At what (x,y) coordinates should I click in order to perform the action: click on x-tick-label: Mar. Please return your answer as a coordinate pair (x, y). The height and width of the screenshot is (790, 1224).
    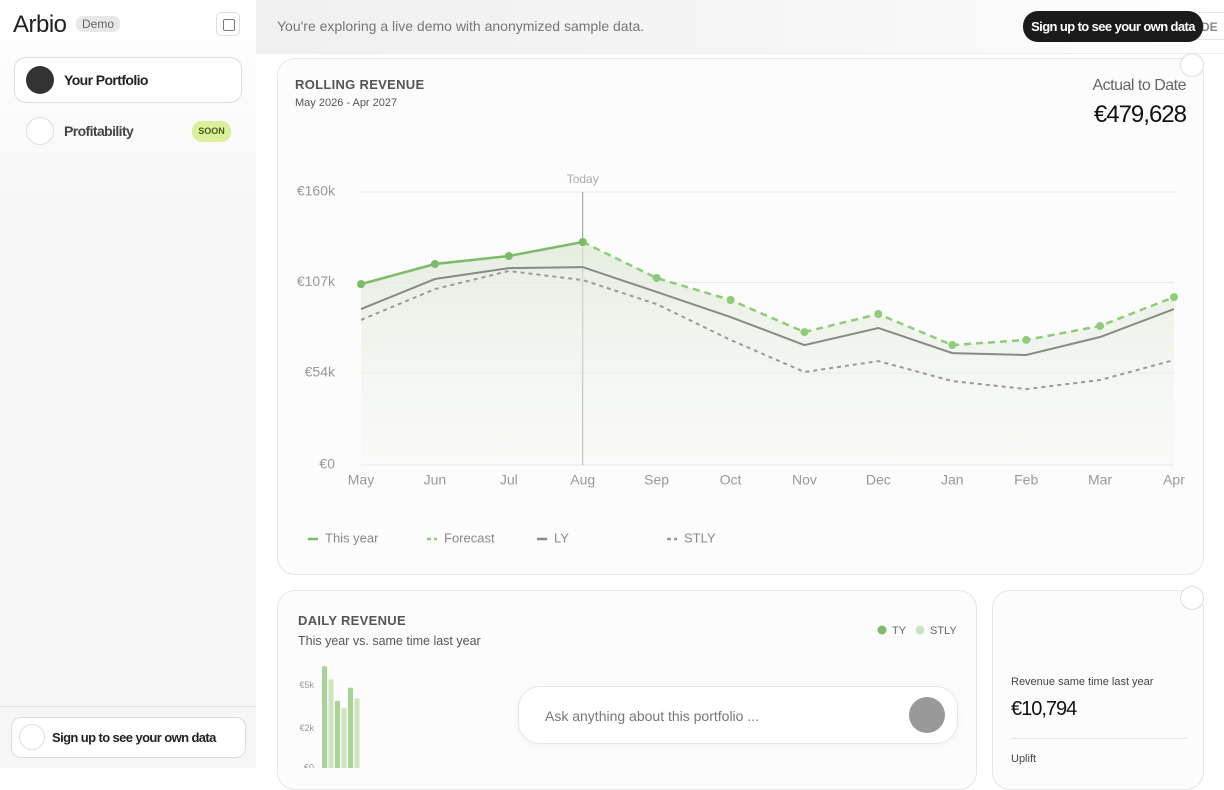
    Looking at the image, I should click on (1100, 480).